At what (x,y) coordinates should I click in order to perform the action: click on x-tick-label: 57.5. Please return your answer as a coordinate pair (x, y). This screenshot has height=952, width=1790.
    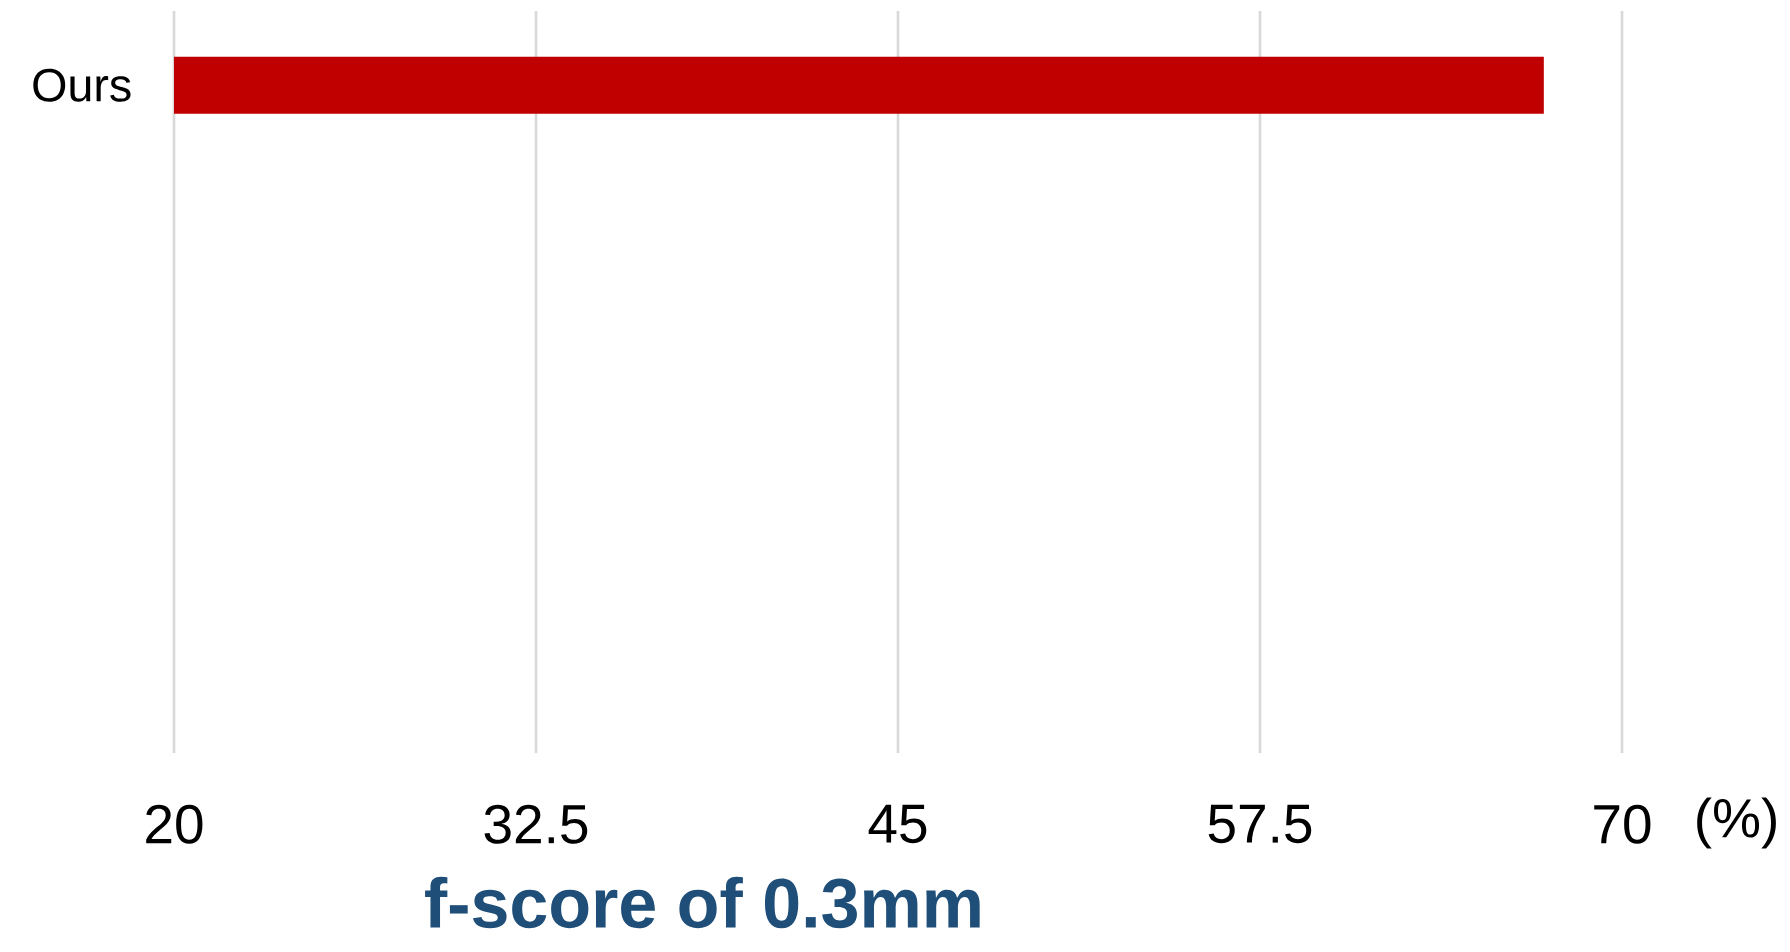
    Looking at the image, I should click on (1260, 824).